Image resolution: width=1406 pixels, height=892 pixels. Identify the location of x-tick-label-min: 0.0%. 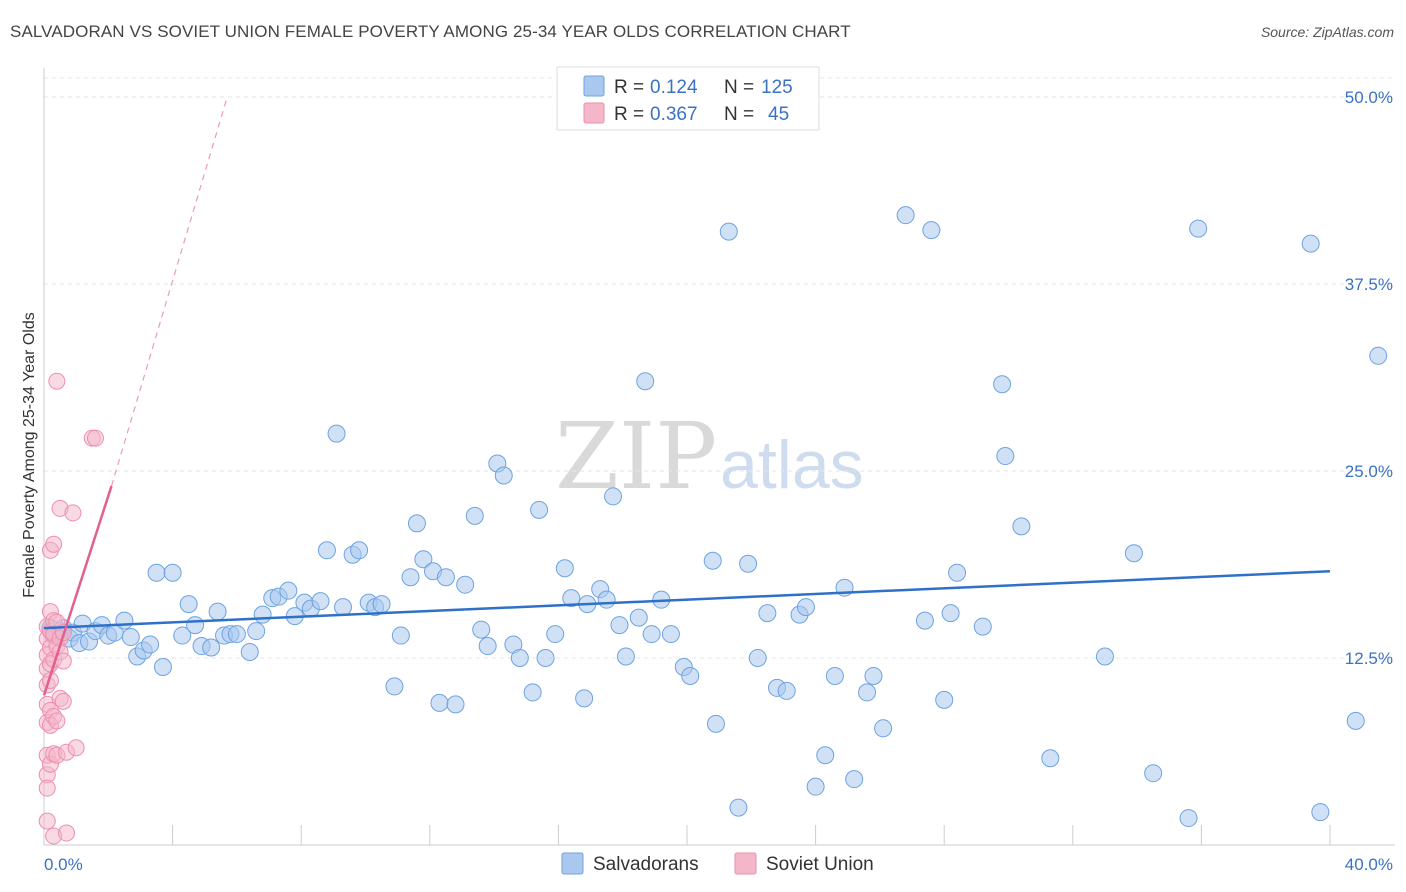
(63, 864).